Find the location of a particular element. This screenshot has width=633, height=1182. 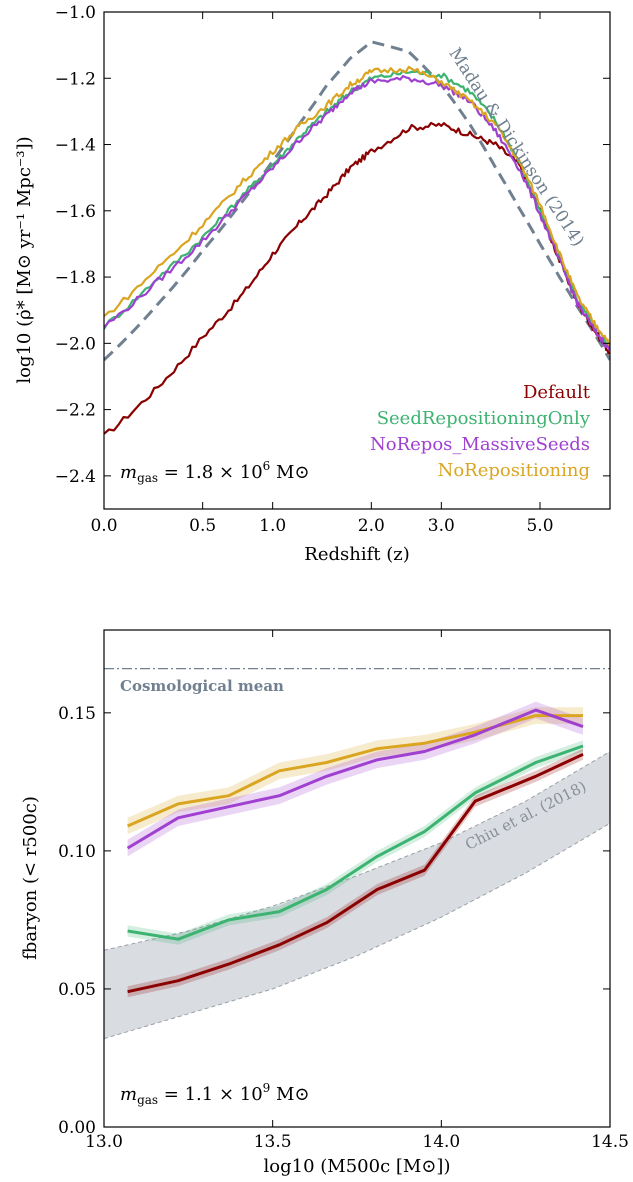

top-y-tick-label: −1.8 is located at coordinates (75, 278).